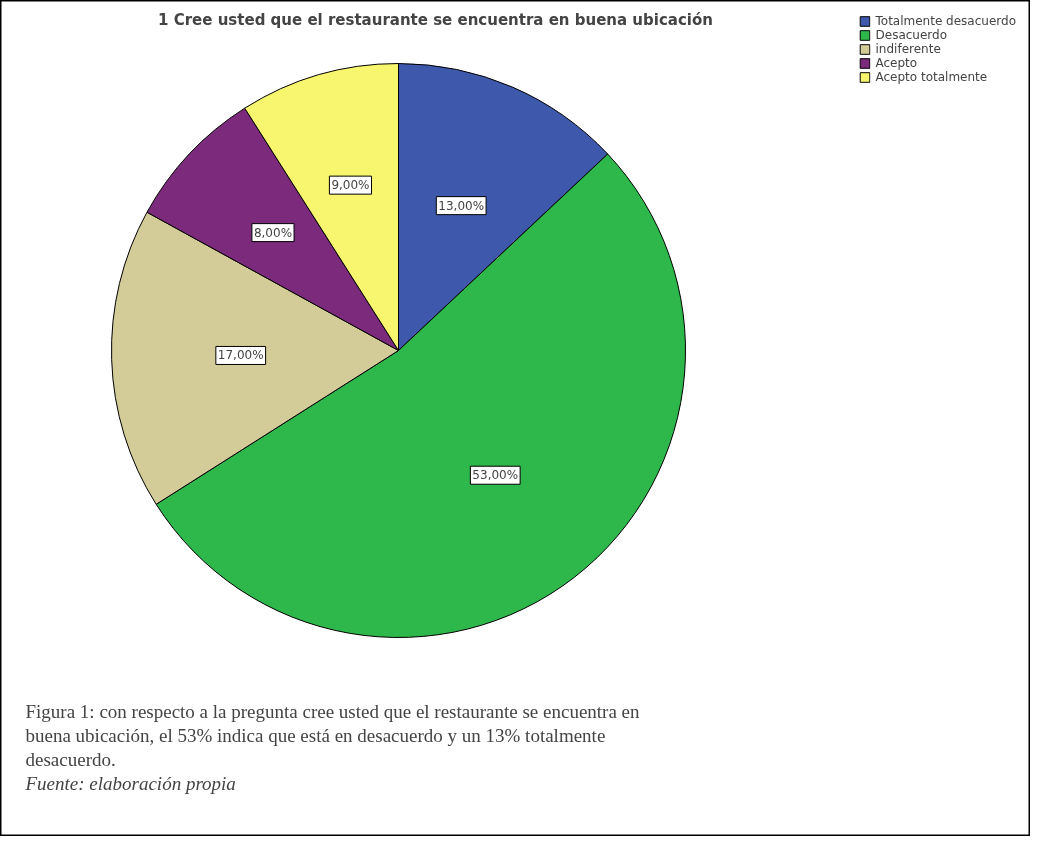 This screenshot has height=843, width=1037. Describe the element at coordinates (461, 205) in the screenshot. I see `data-label: 13,00%` at that location.